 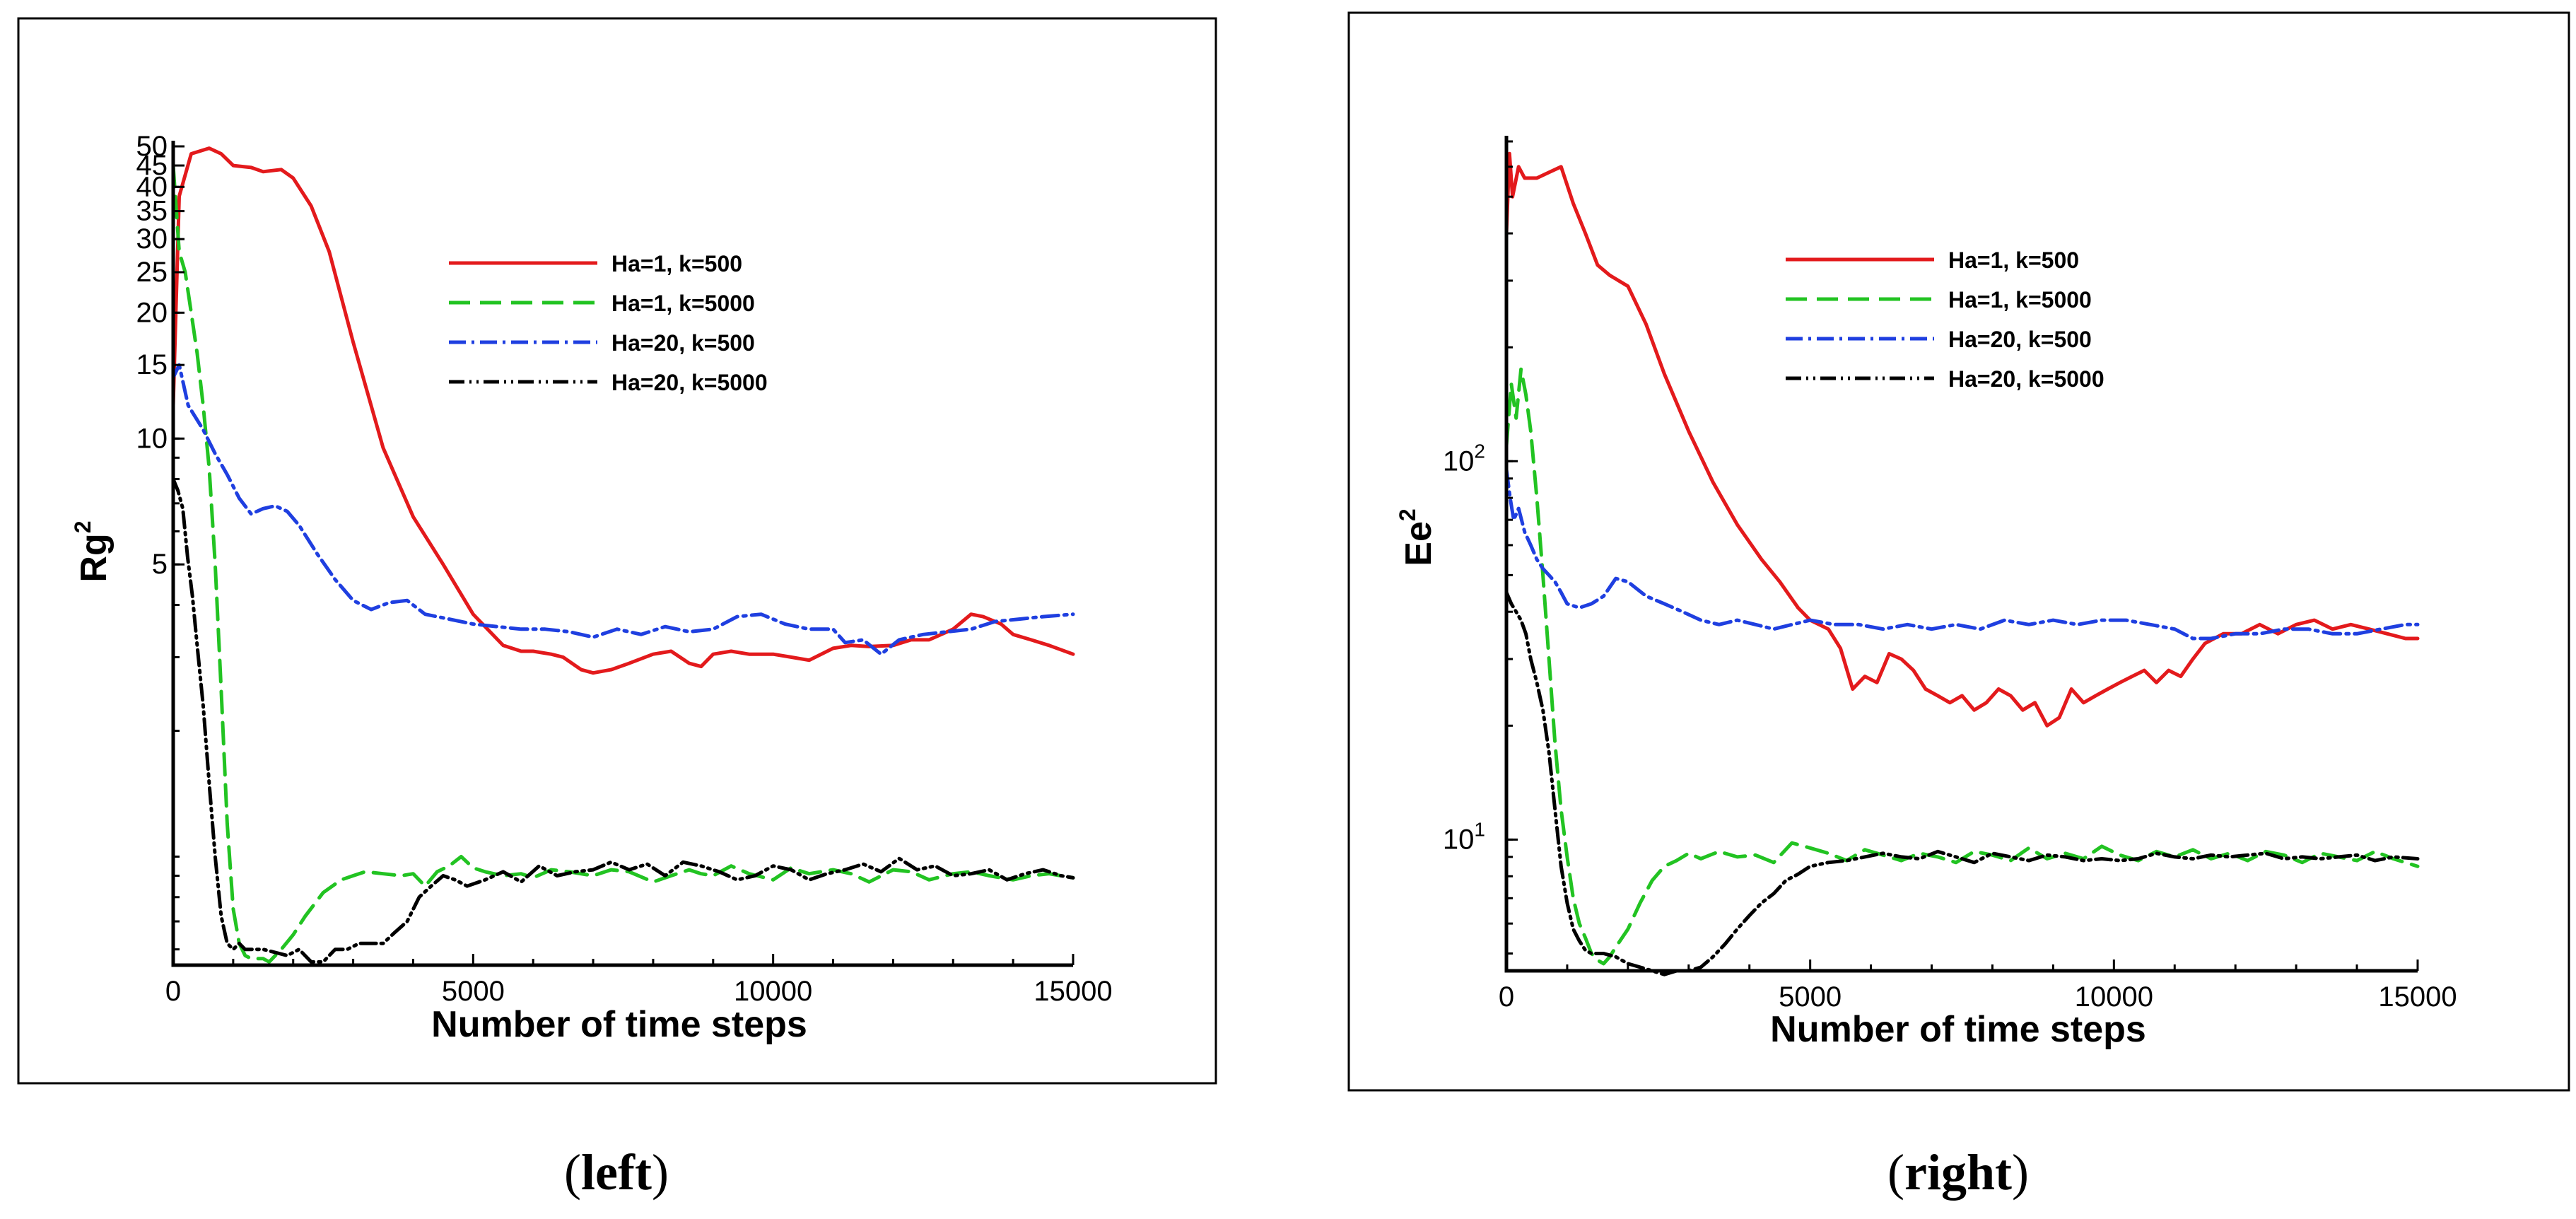 What do you see at coordinates (2020, 339) in the screenshot?
I see `right-legend-label-3: Ha=20, k=500` at bounding box center [2020, 339].